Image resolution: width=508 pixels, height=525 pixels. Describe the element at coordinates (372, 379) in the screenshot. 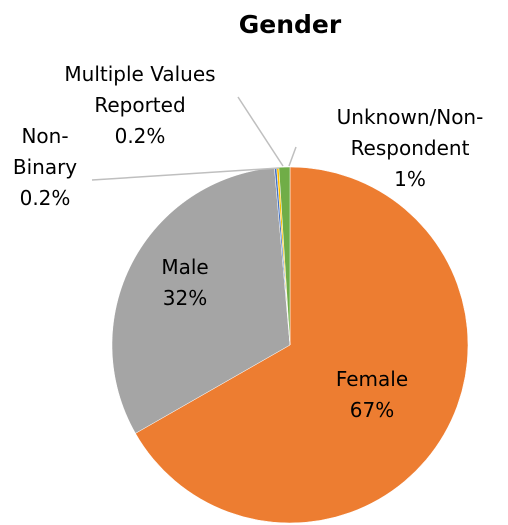

I see `slice-label: Female` at that location.